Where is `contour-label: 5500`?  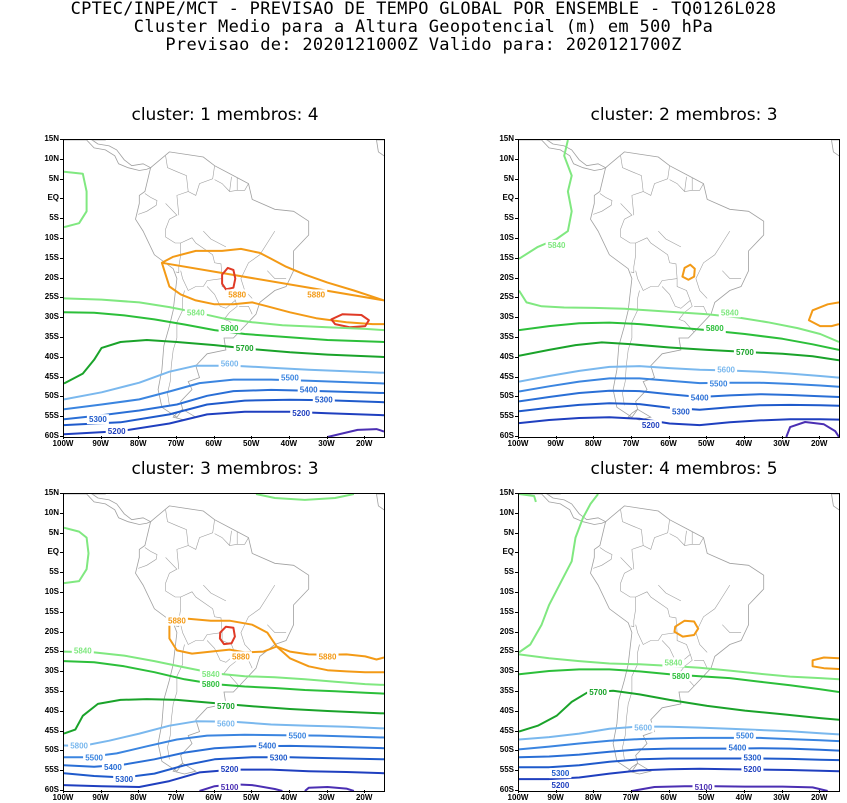 contour-label: 5500 is located at coordinates (719, 384).